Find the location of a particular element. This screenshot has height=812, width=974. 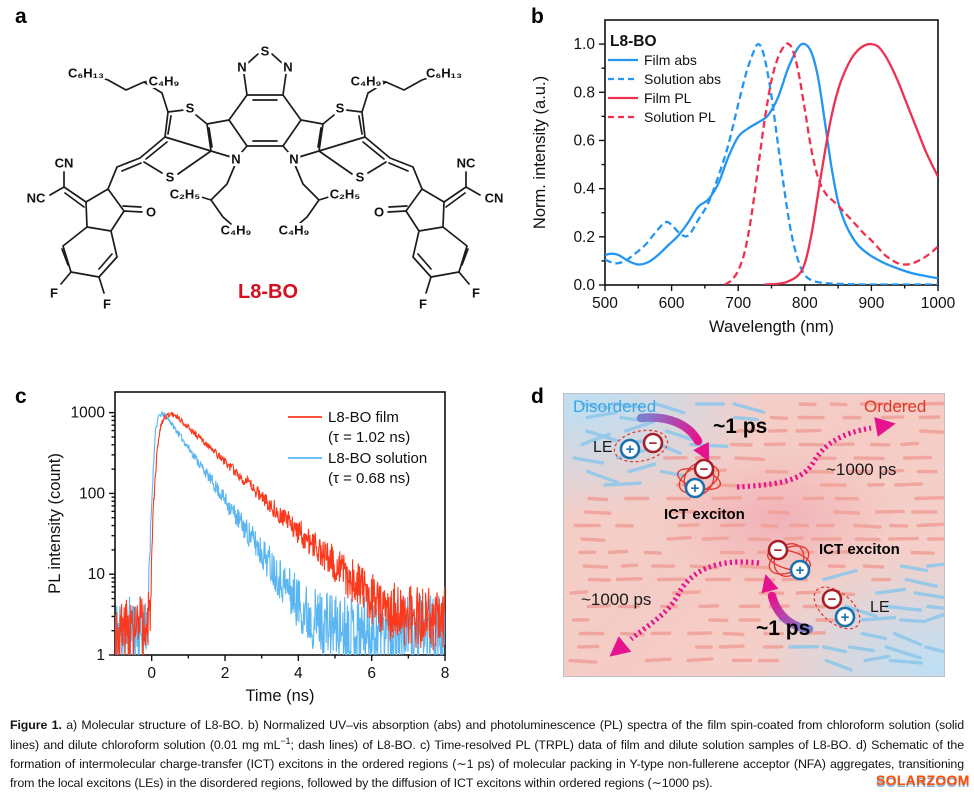

watermark: SOLARZOOM is located at coordinates (923, 780).